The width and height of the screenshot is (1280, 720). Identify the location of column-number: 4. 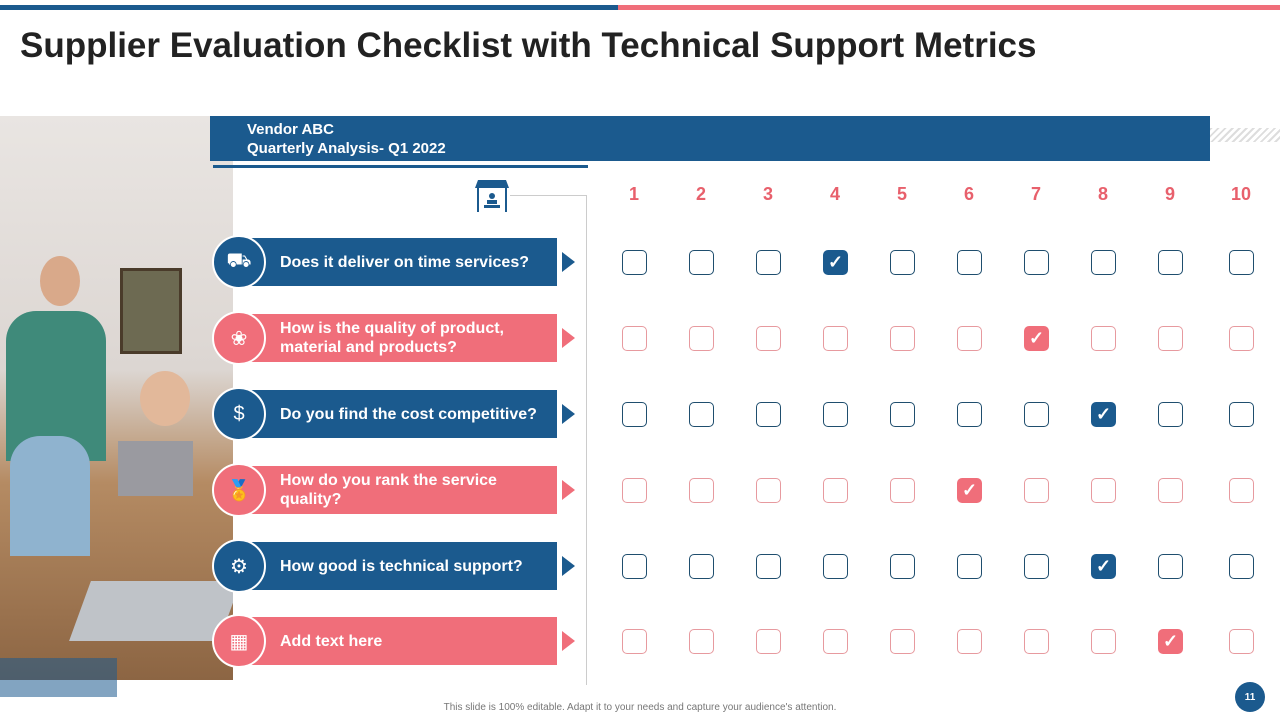
(834, 194).